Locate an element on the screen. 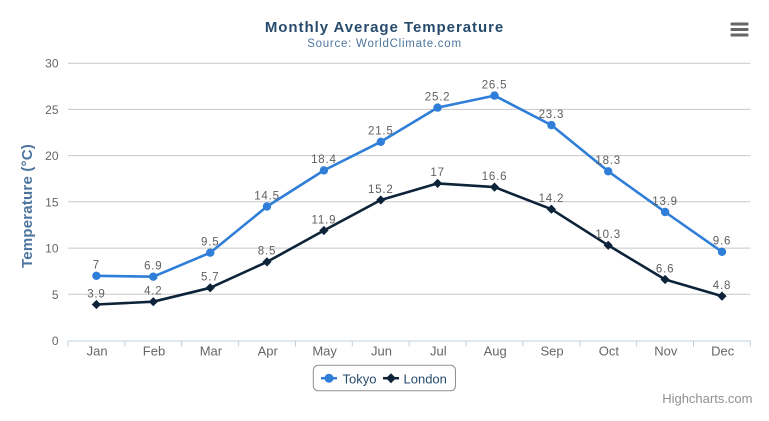 This screenshot has height=421, width=769. svg-text: Jun is located at coordinates (381, 350).